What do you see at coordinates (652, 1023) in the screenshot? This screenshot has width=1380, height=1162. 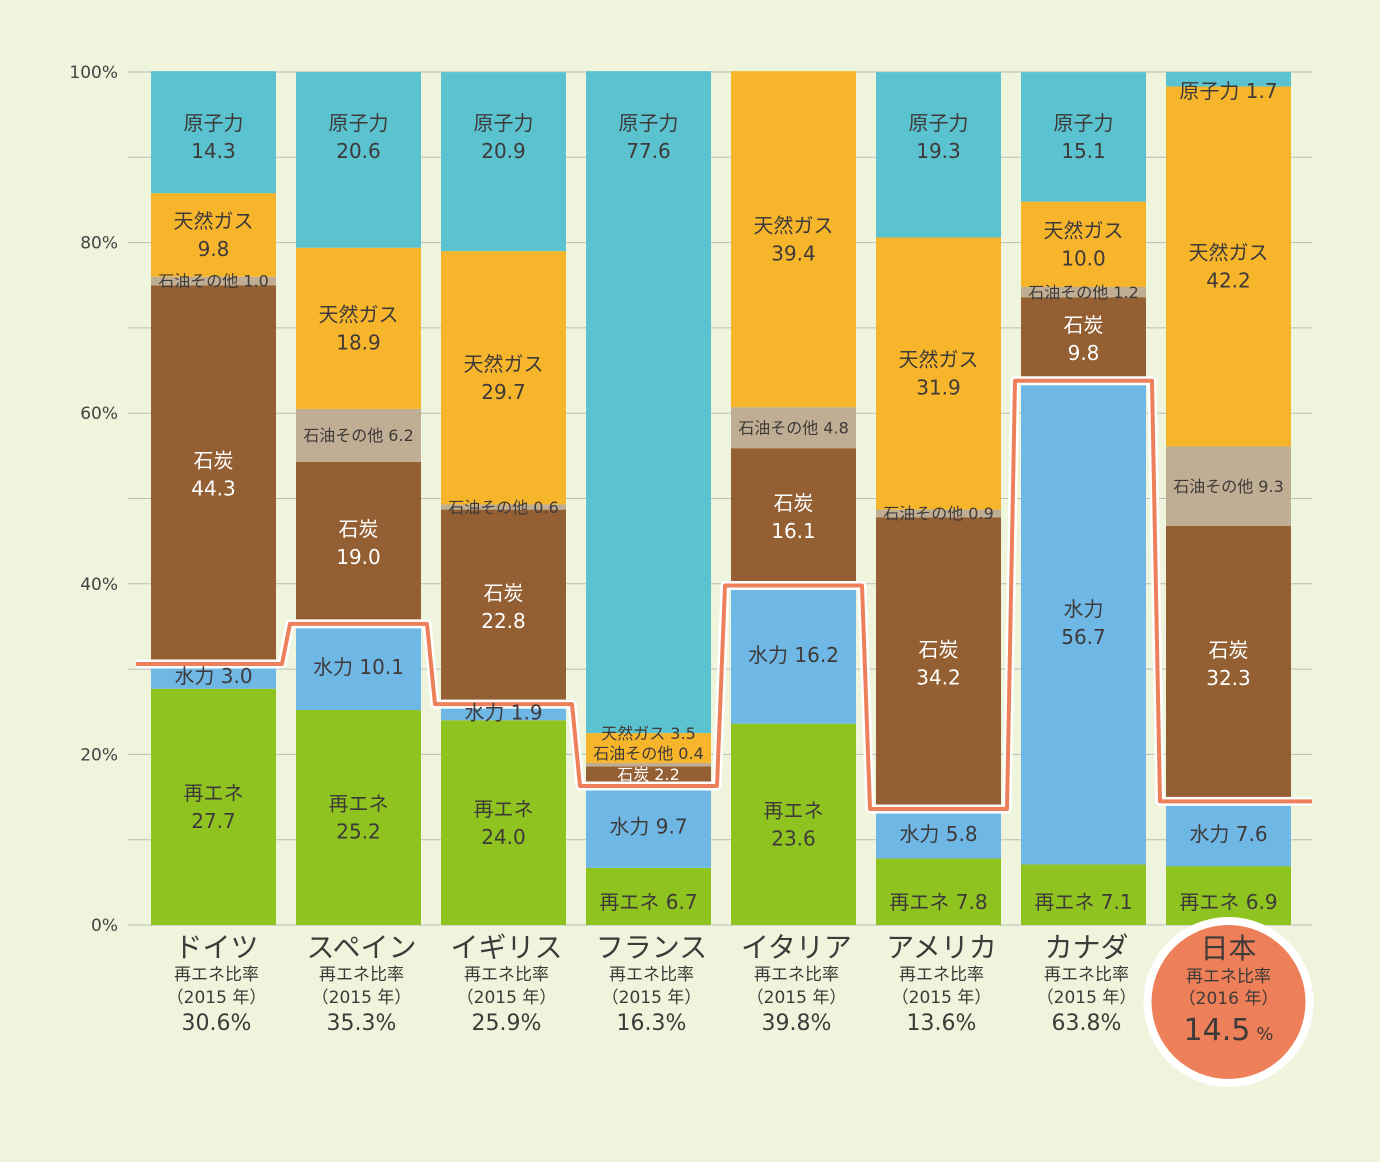 I see `ratio-value: 16.3%` at bounding box center [652, 1023].